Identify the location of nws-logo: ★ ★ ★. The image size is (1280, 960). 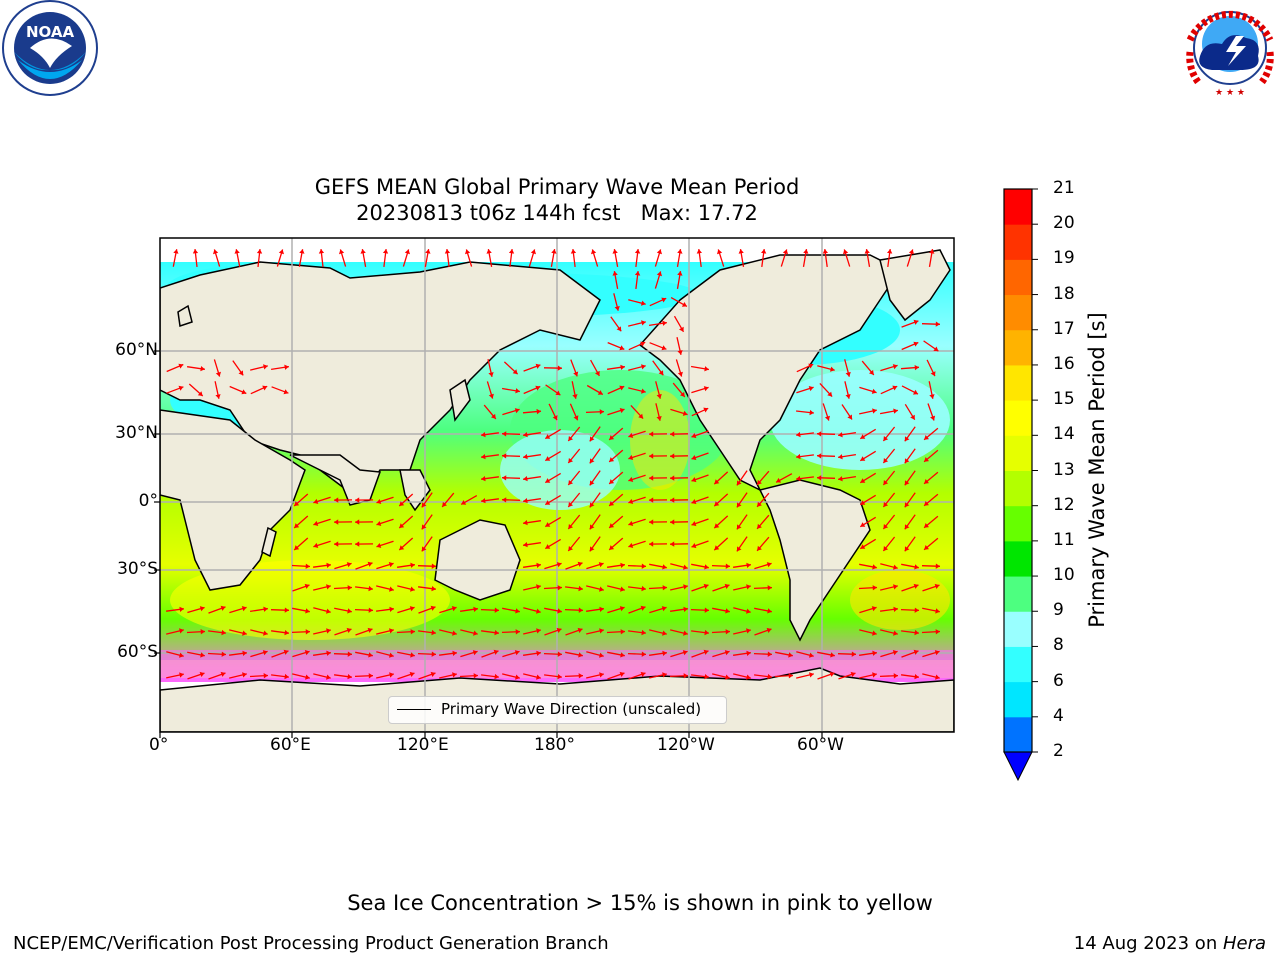
(1230, 49).